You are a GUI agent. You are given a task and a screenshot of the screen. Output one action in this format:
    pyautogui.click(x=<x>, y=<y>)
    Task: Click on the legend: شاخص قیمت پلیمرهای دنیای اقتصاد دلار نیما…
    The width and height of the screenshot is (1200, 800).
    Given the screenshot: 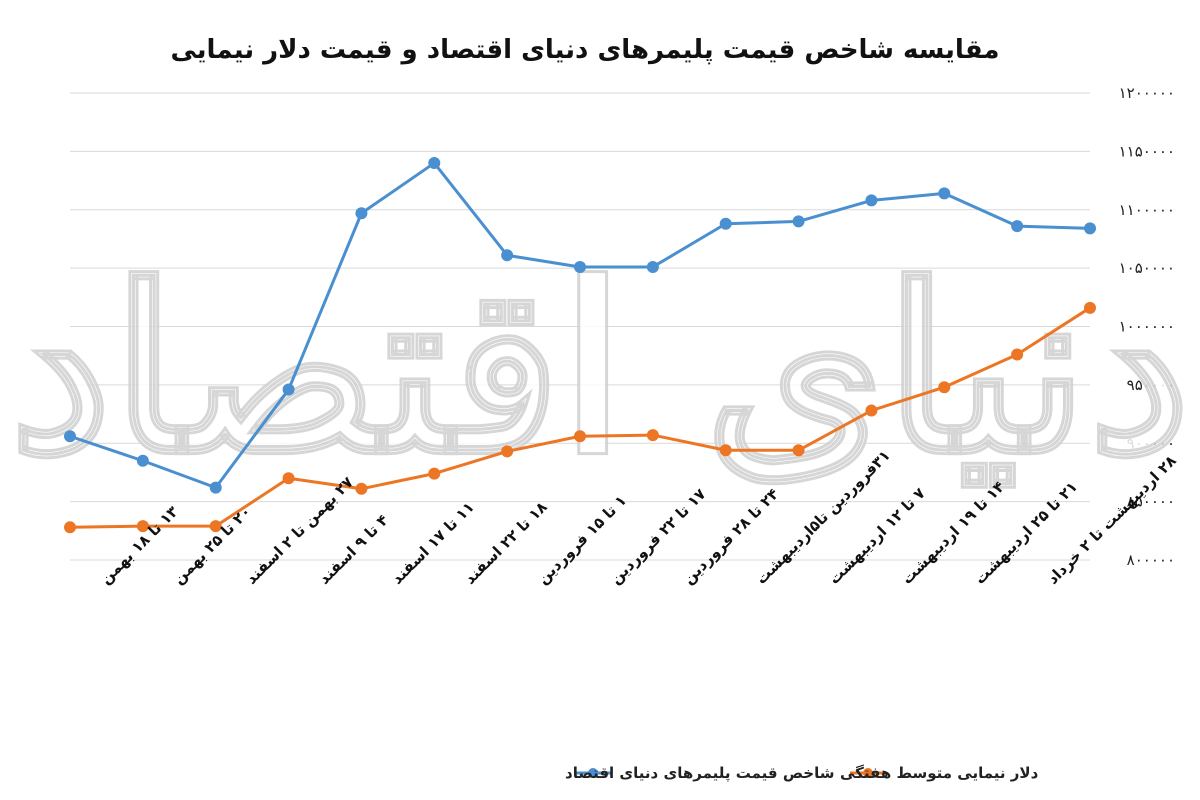 What is the action you would take?
    pyautogui.click(x=802, y=773)
    